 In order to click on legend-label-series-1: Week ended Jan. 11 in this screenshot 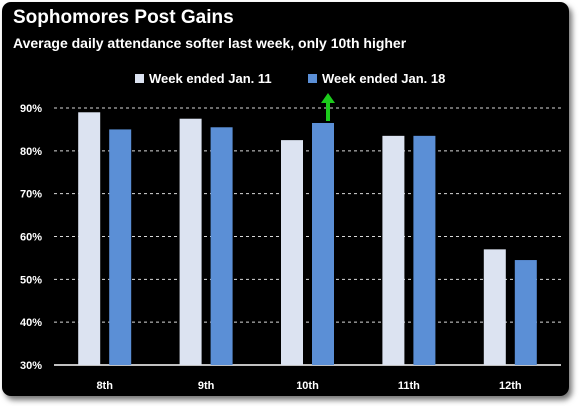, I will do `click(210, 78)`.